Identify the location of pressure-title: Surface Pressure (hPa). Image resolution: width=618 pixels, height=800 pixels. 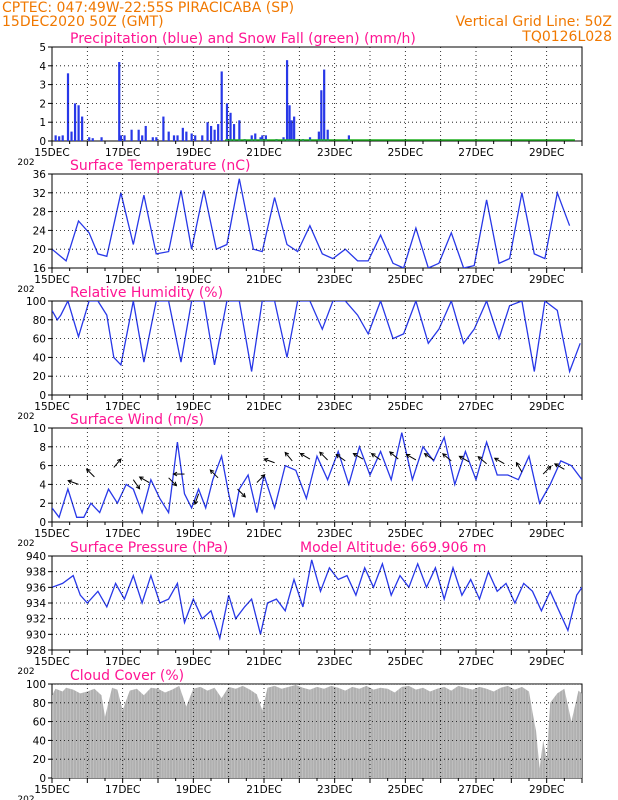
(149, 548).